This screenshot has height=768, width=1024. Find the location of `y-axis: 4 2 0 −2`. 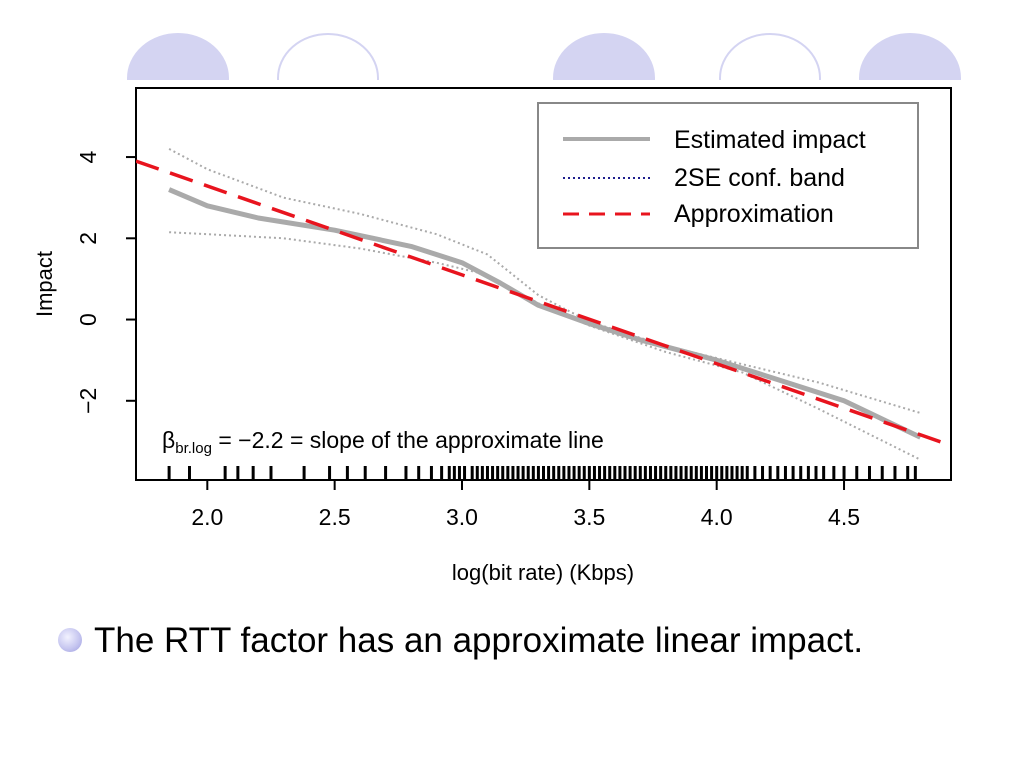

y-axis: 4 2 0 −2 is located at coordinates (105, 282).